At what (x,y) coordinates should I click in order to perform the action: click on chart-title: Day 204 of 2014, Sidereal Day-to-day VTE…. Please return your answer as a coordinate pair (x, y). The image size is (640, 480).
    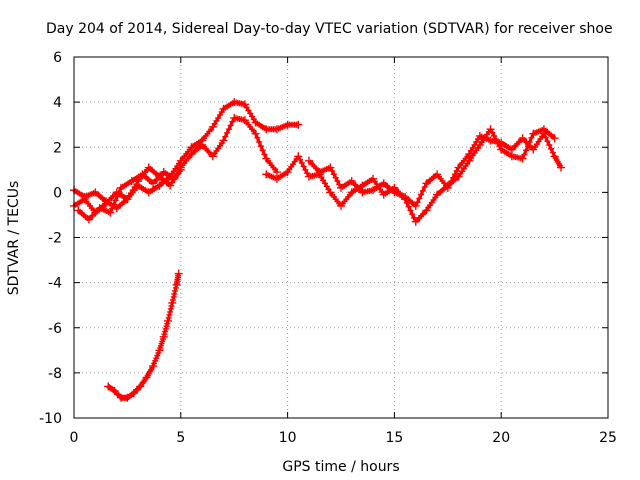
    Looking at the image, I should click on (329, 29).